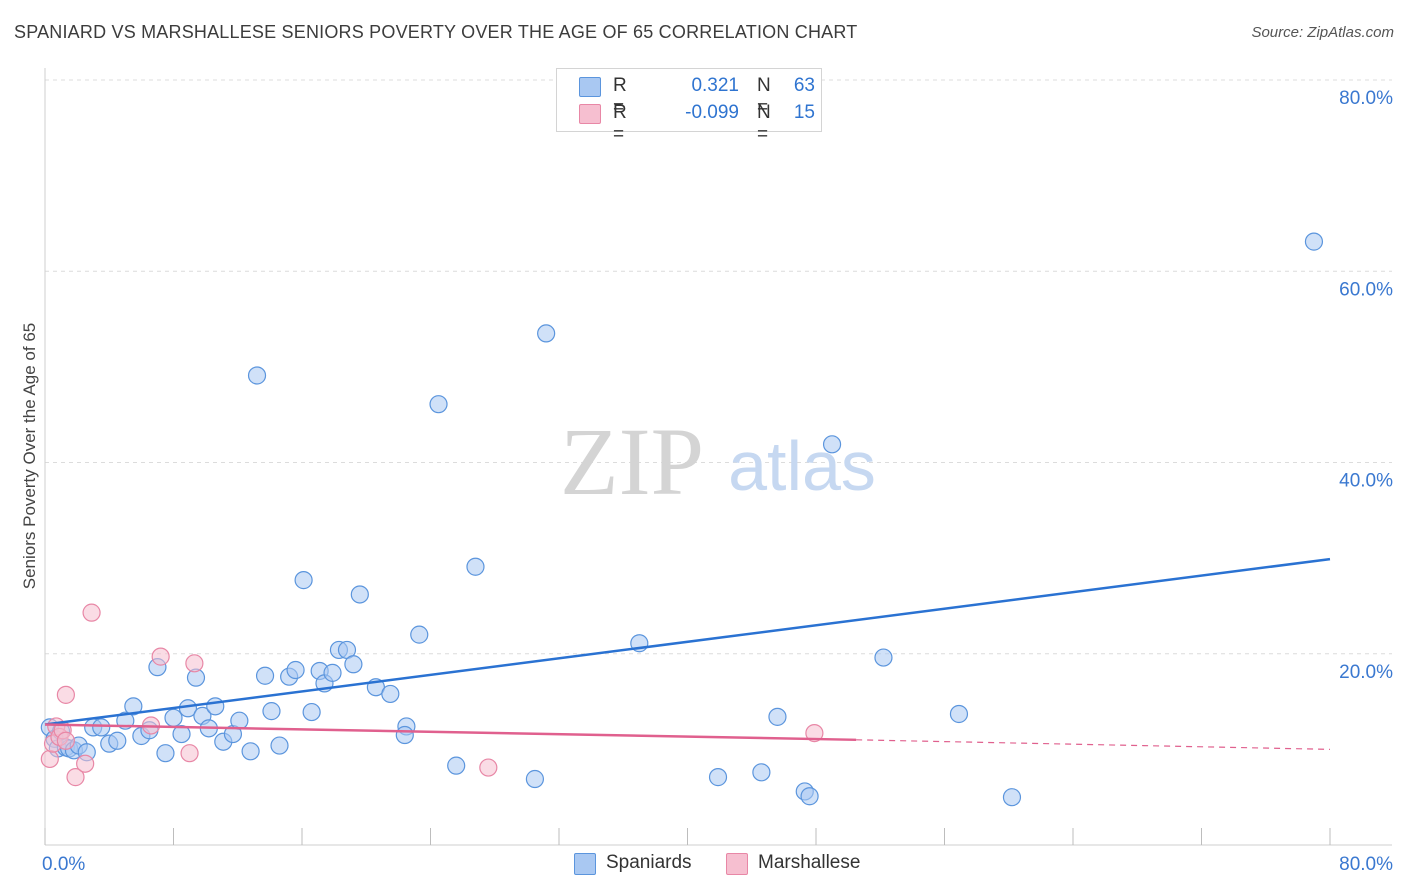 Image resolution: width=1406 pixels, height=892 pixels. I want to click on marshallese-n-value: 15, so click(804, 112).